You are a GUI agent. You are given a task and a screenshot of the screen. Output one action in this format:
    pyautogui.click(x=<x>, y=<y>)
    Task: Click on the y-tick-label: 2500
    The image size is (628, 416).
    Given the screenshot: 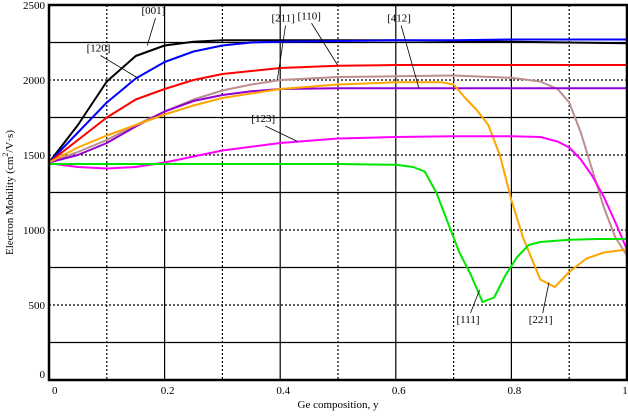 What is the action you would take?
    pyautogui.click(x=34, y=6)
    